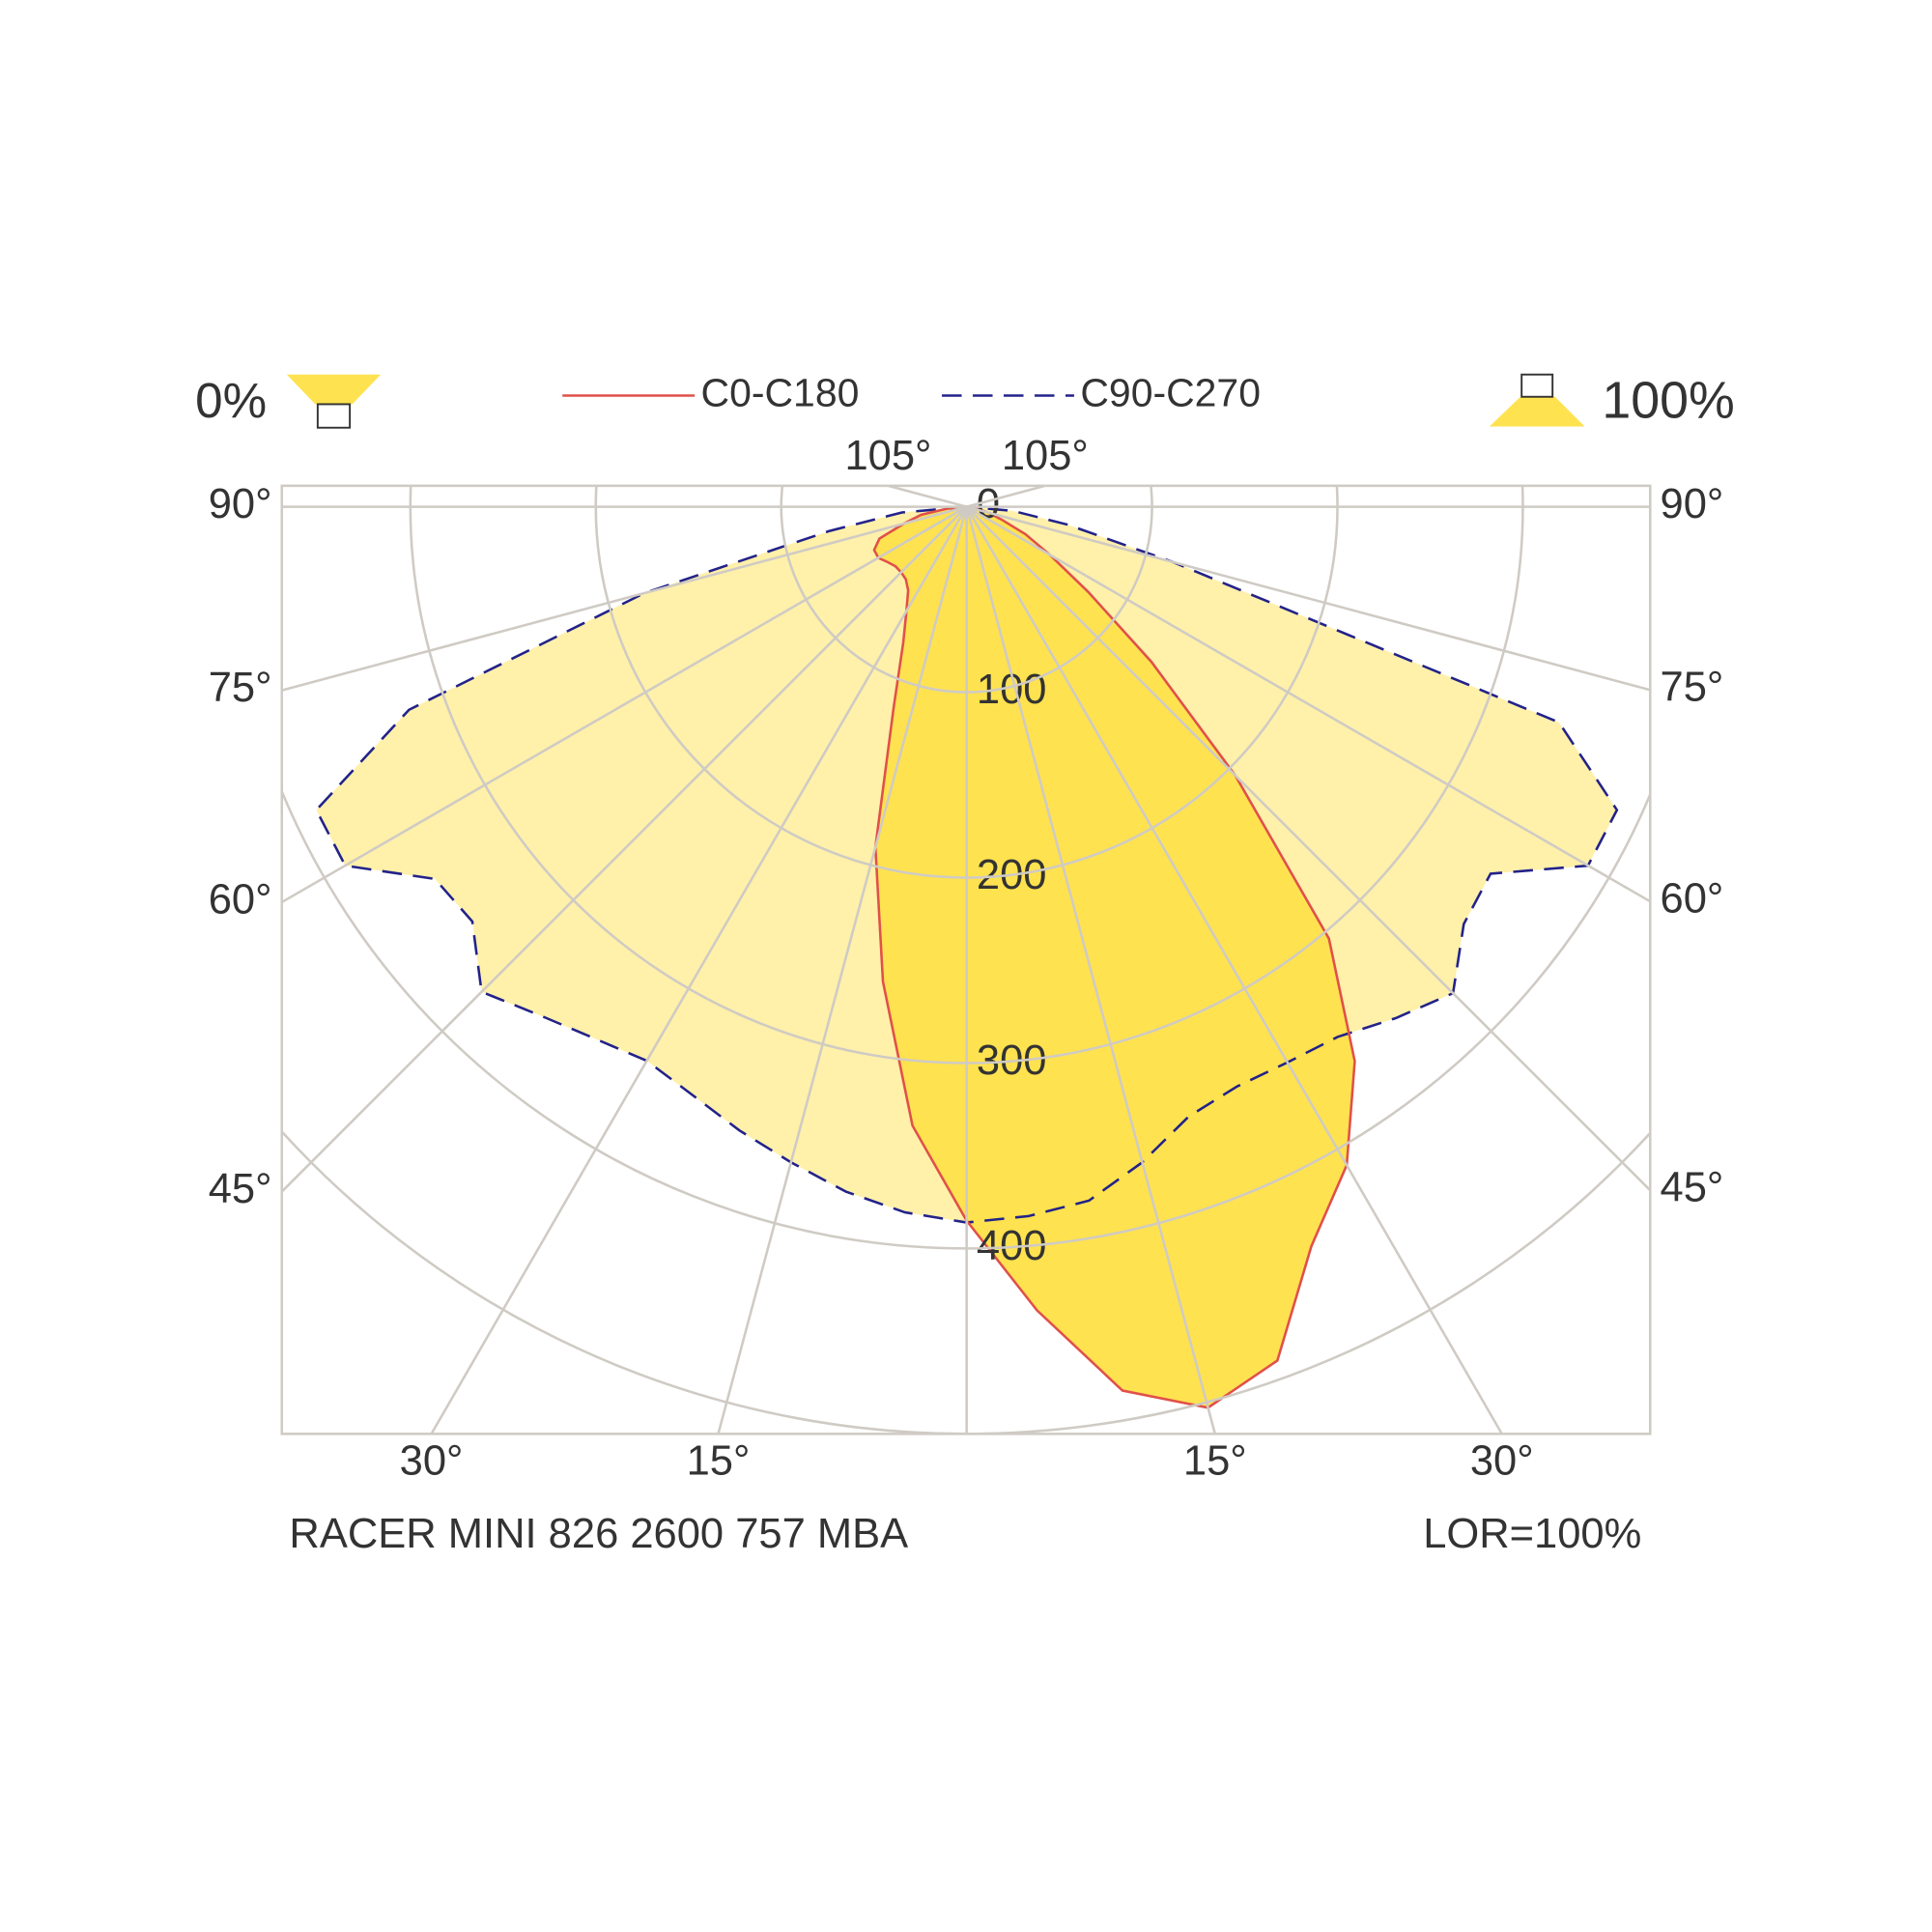  I want to click on upward-ratio: 0%, so click(231, 400).